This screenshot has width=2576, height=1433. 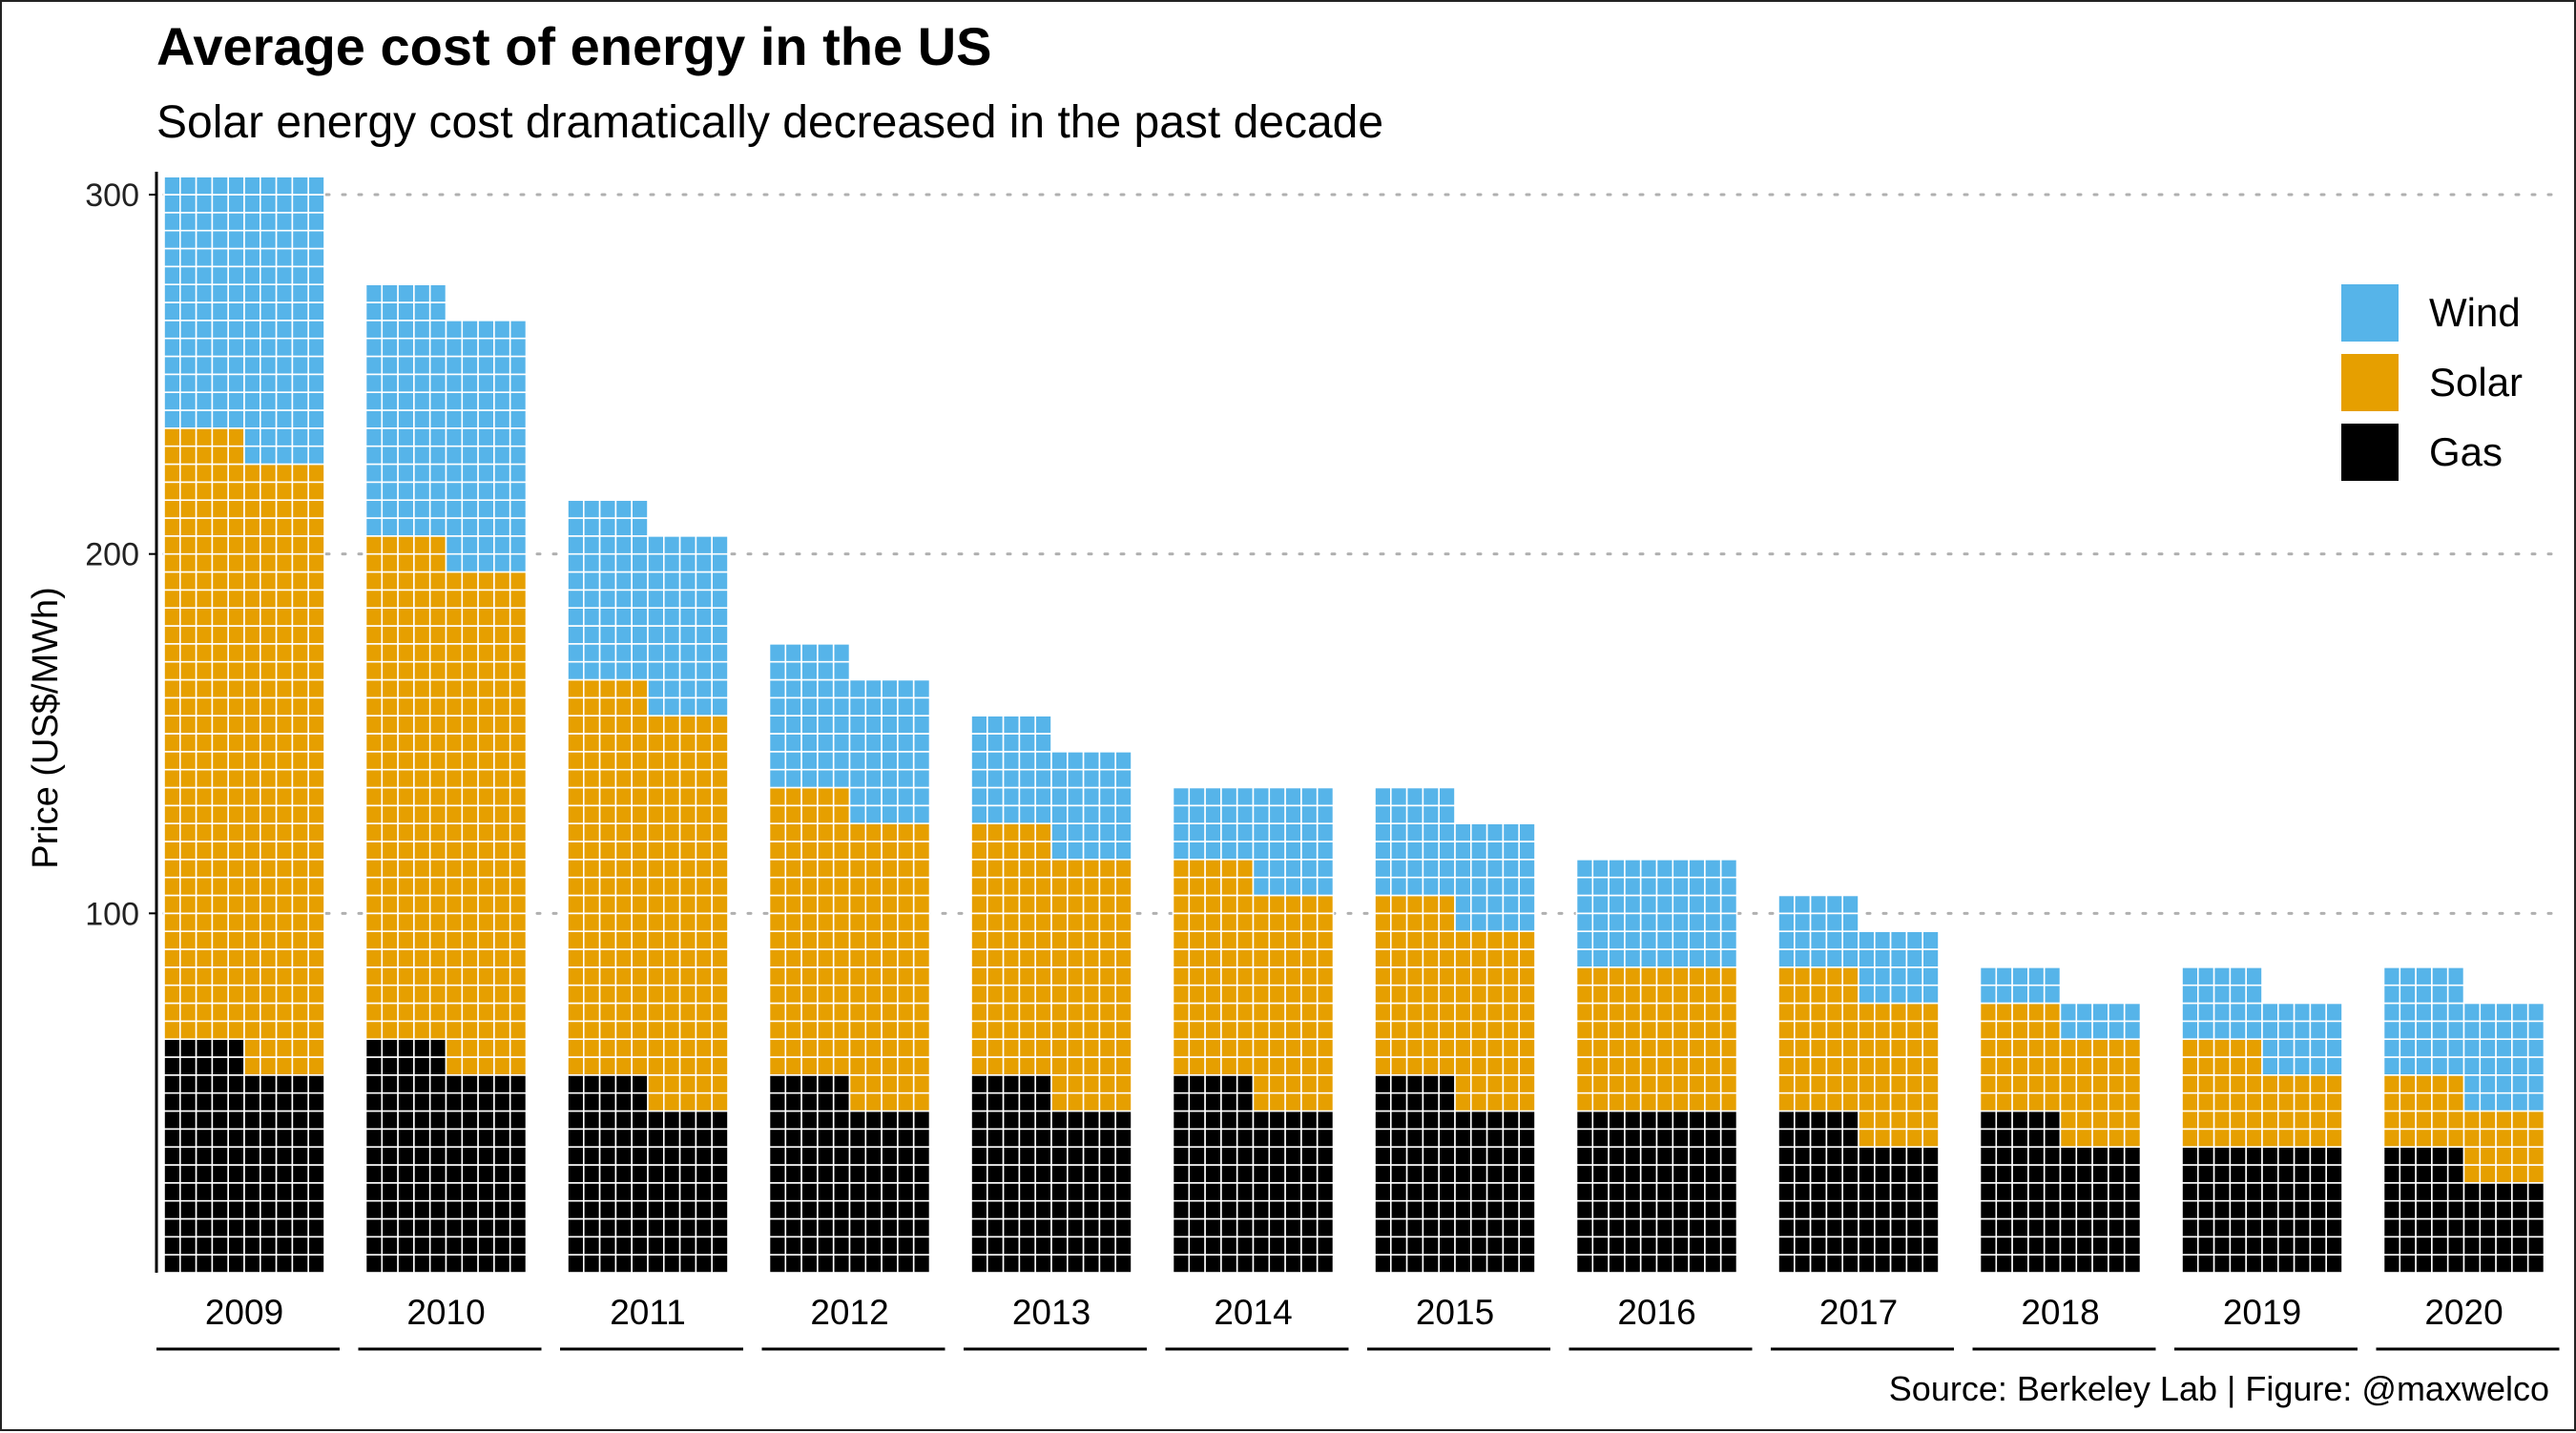 What do you see at coordinates (574, 46) in the screenshot?
I see `chart-title: Average cost of energy in the US` at bounding box center [574, 46].